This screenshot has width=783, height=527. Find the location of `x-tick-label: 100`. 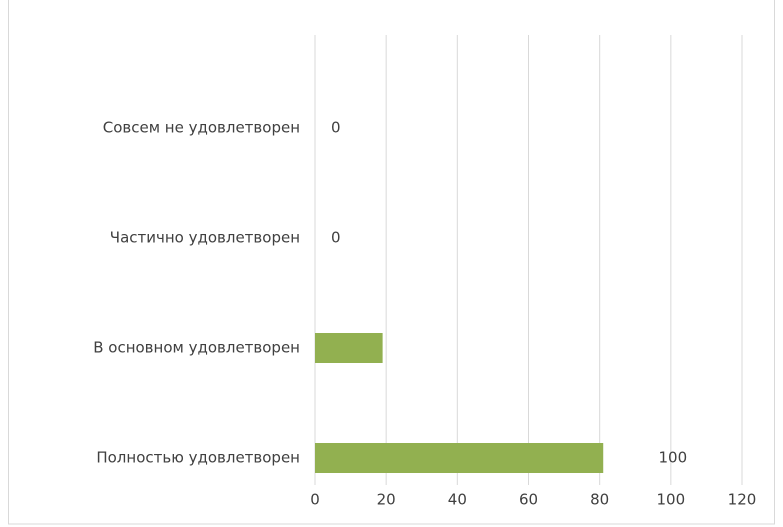

x-tick-label: 100 is located at coordinates (671, 500).